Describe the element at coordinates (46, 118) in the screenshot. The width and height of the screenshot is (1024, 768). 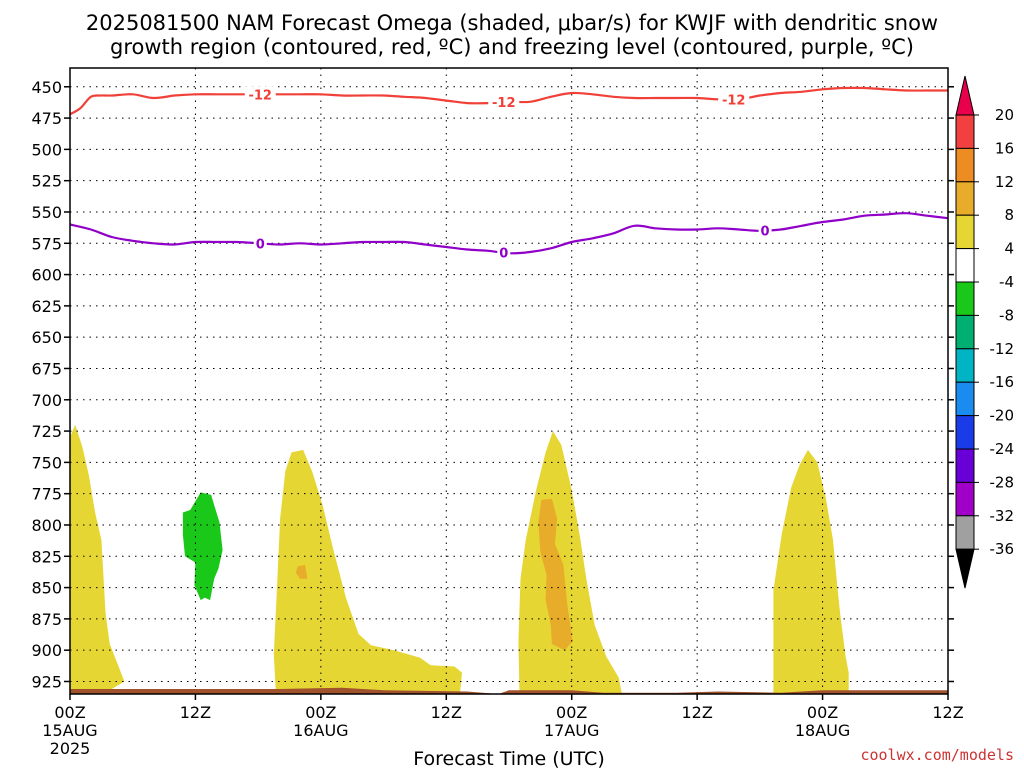
I see `y-tick-label: 475` at that location.